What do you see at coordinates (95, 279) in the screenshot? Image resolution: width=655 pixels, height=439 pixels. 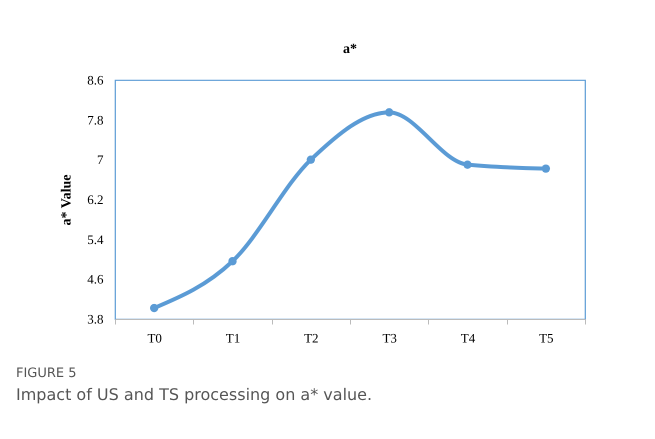 I see `y-tick-label: 4.6` at bounding box center [95, 279].